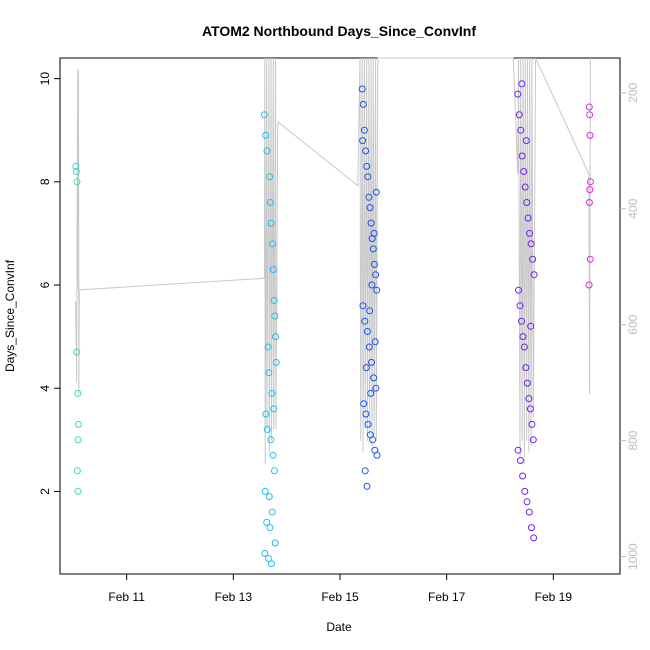 The image size is (650, 650). Describe the element at coordinates (633, 92) in the screenshot. I see `secondary-y-tick-label: 200` at that location.